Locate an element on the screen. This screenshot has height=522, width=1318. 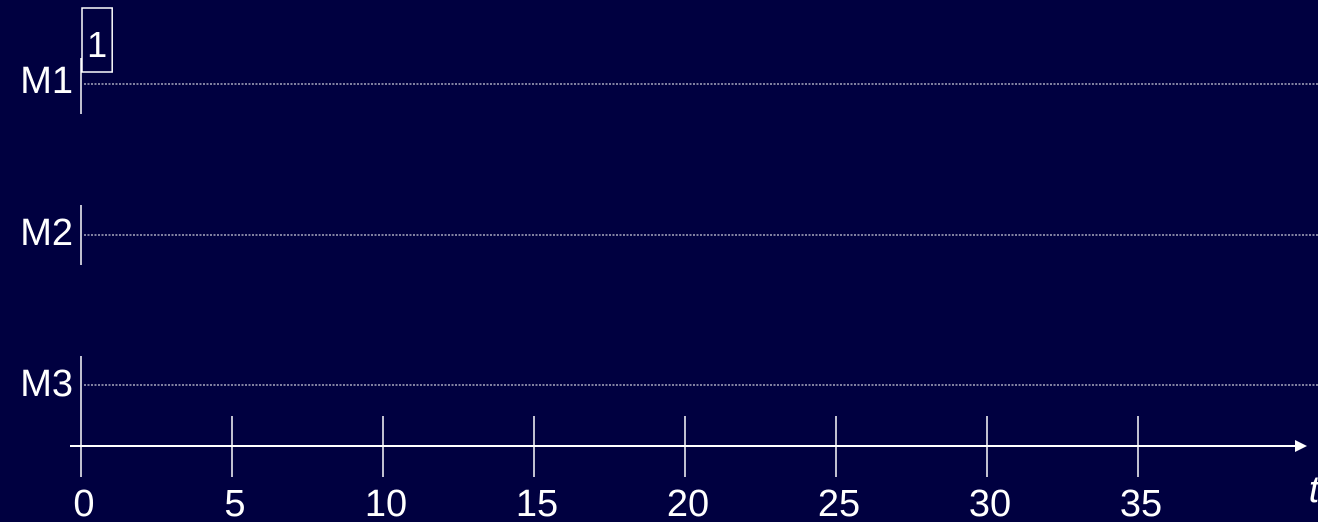
time-tick-label: 25 is located at coordinates (839, 502).